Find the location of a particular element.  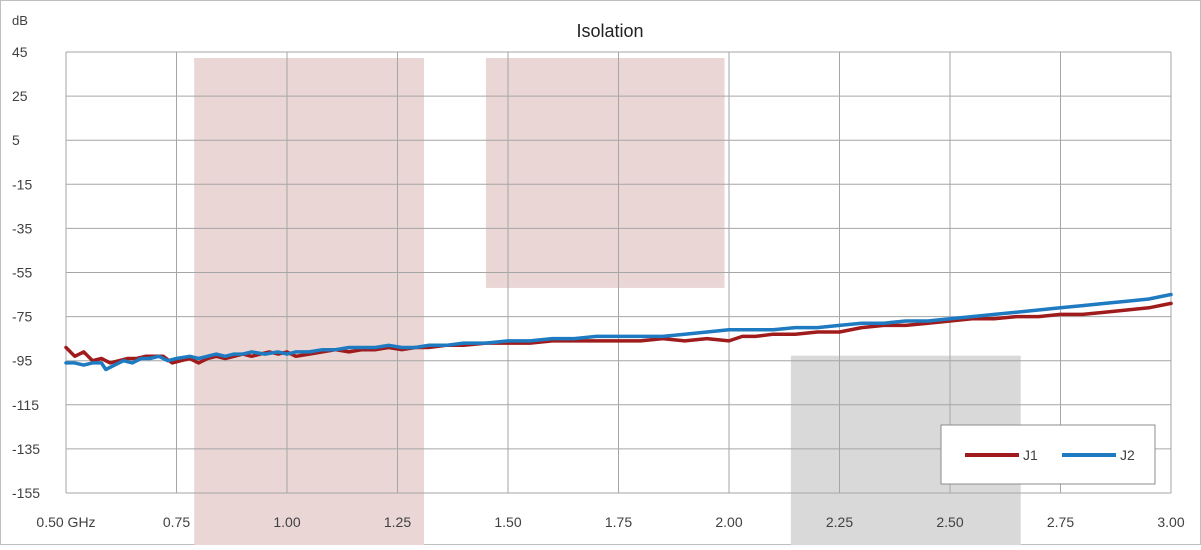

y-tick-label: 45 is located at coordinates (20, 52).